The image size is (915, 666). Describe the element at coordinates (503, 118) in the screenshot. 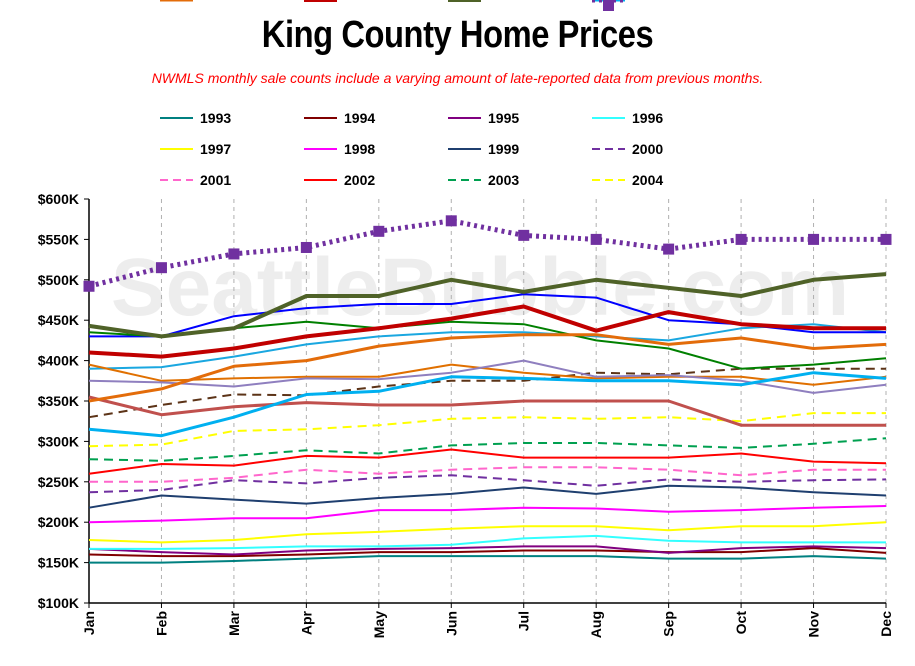

I see `legend-label: 1995` at that location.